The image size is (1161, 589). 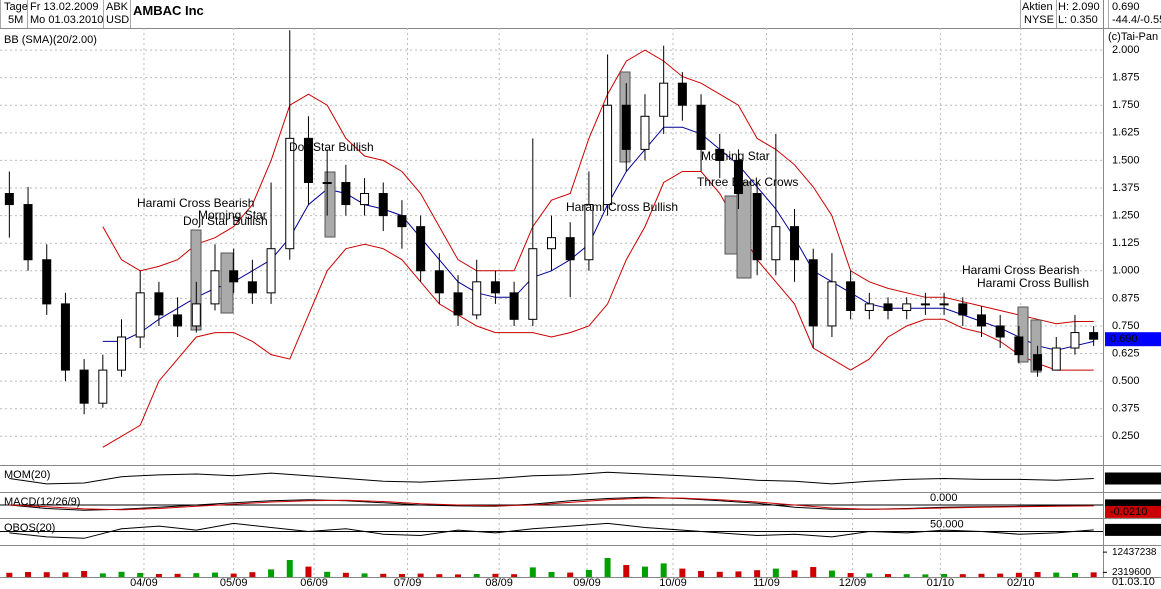 What do you see at coordinates (16, 20) in the screenshot?
I see `range: 5M` at bounding box center [16, 20].